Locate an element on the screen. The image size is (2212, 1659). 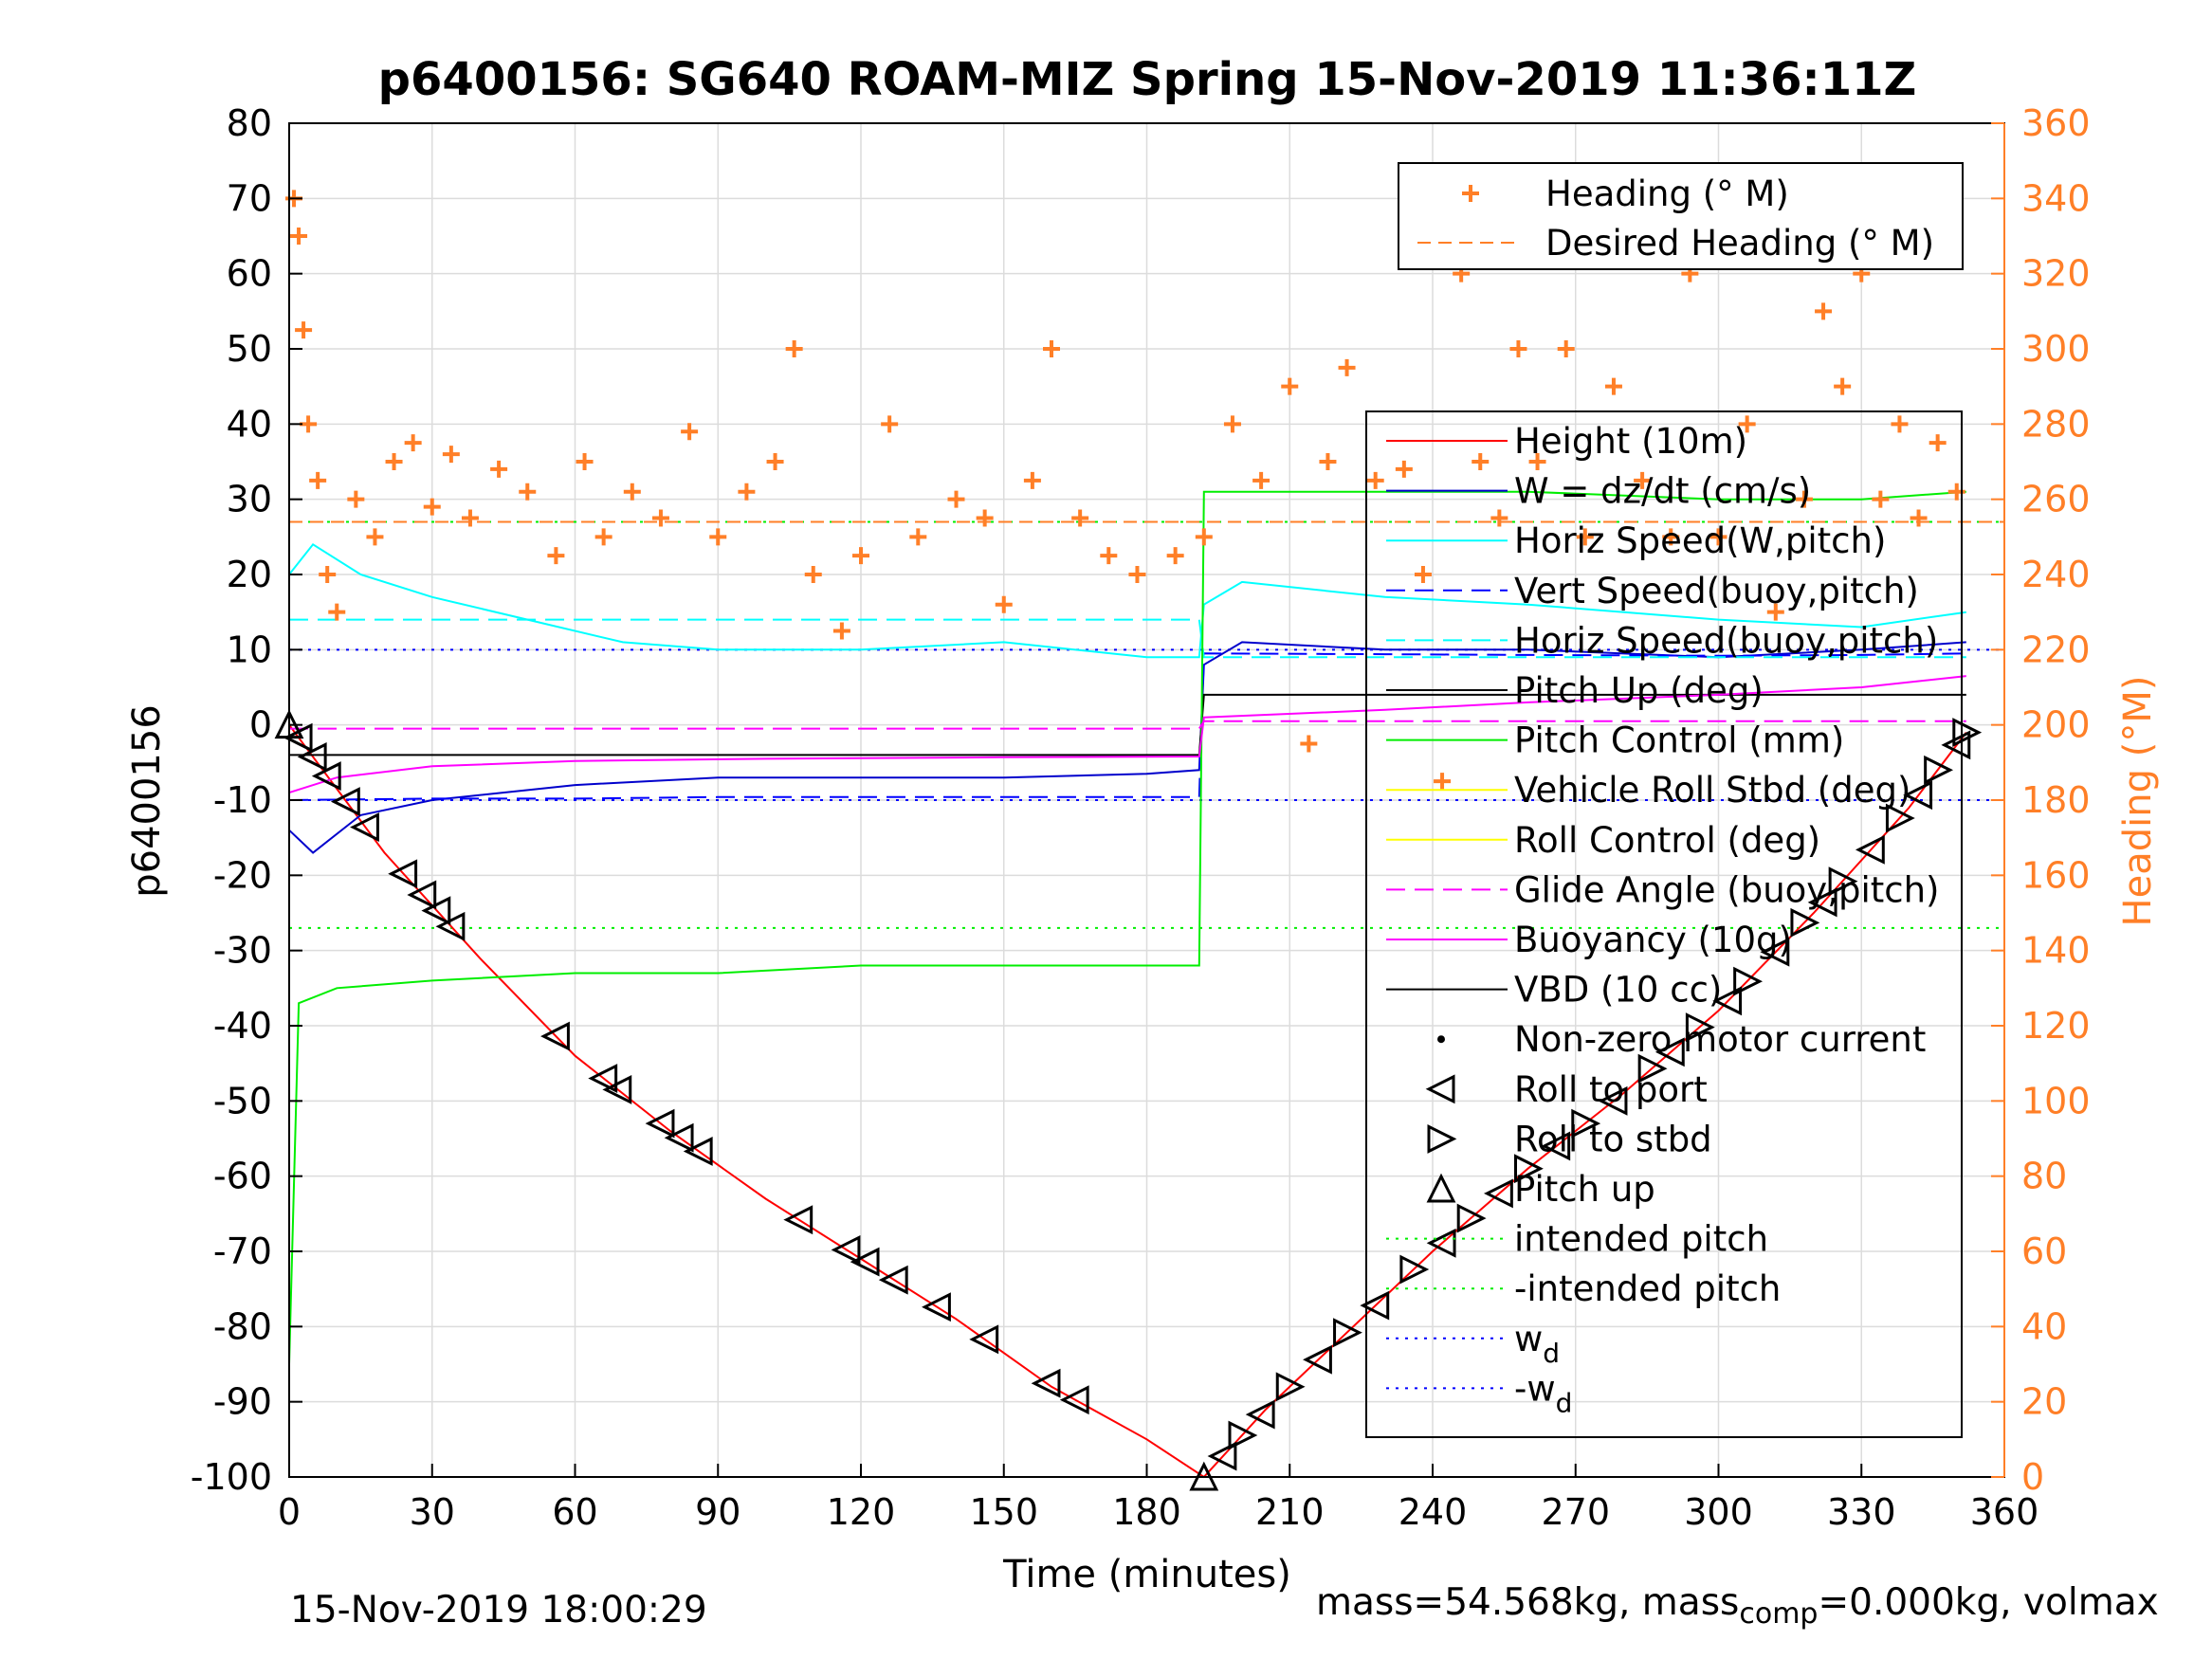
right-tick-label: 200 is located at coordinates (2056, 725).